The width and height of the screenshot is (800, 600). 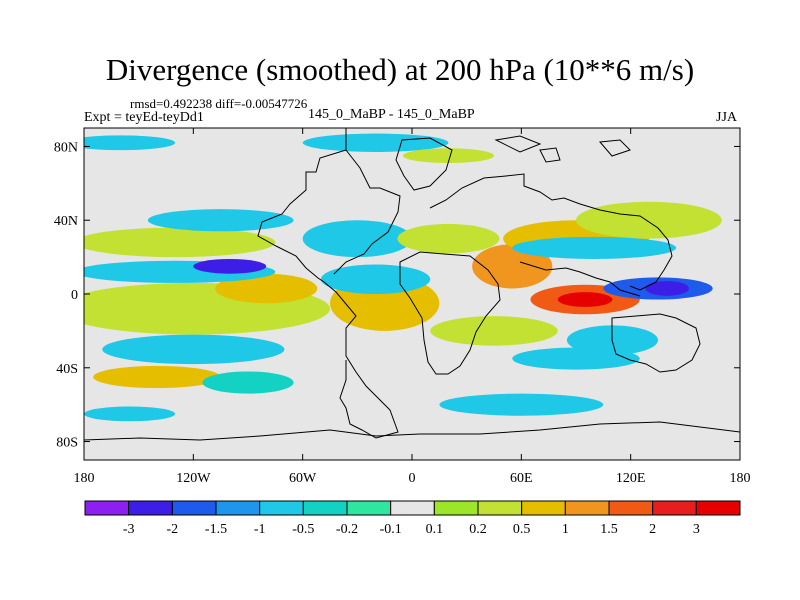 I want to click on colorbar-label-10: 1, so click(x=565, y=529).